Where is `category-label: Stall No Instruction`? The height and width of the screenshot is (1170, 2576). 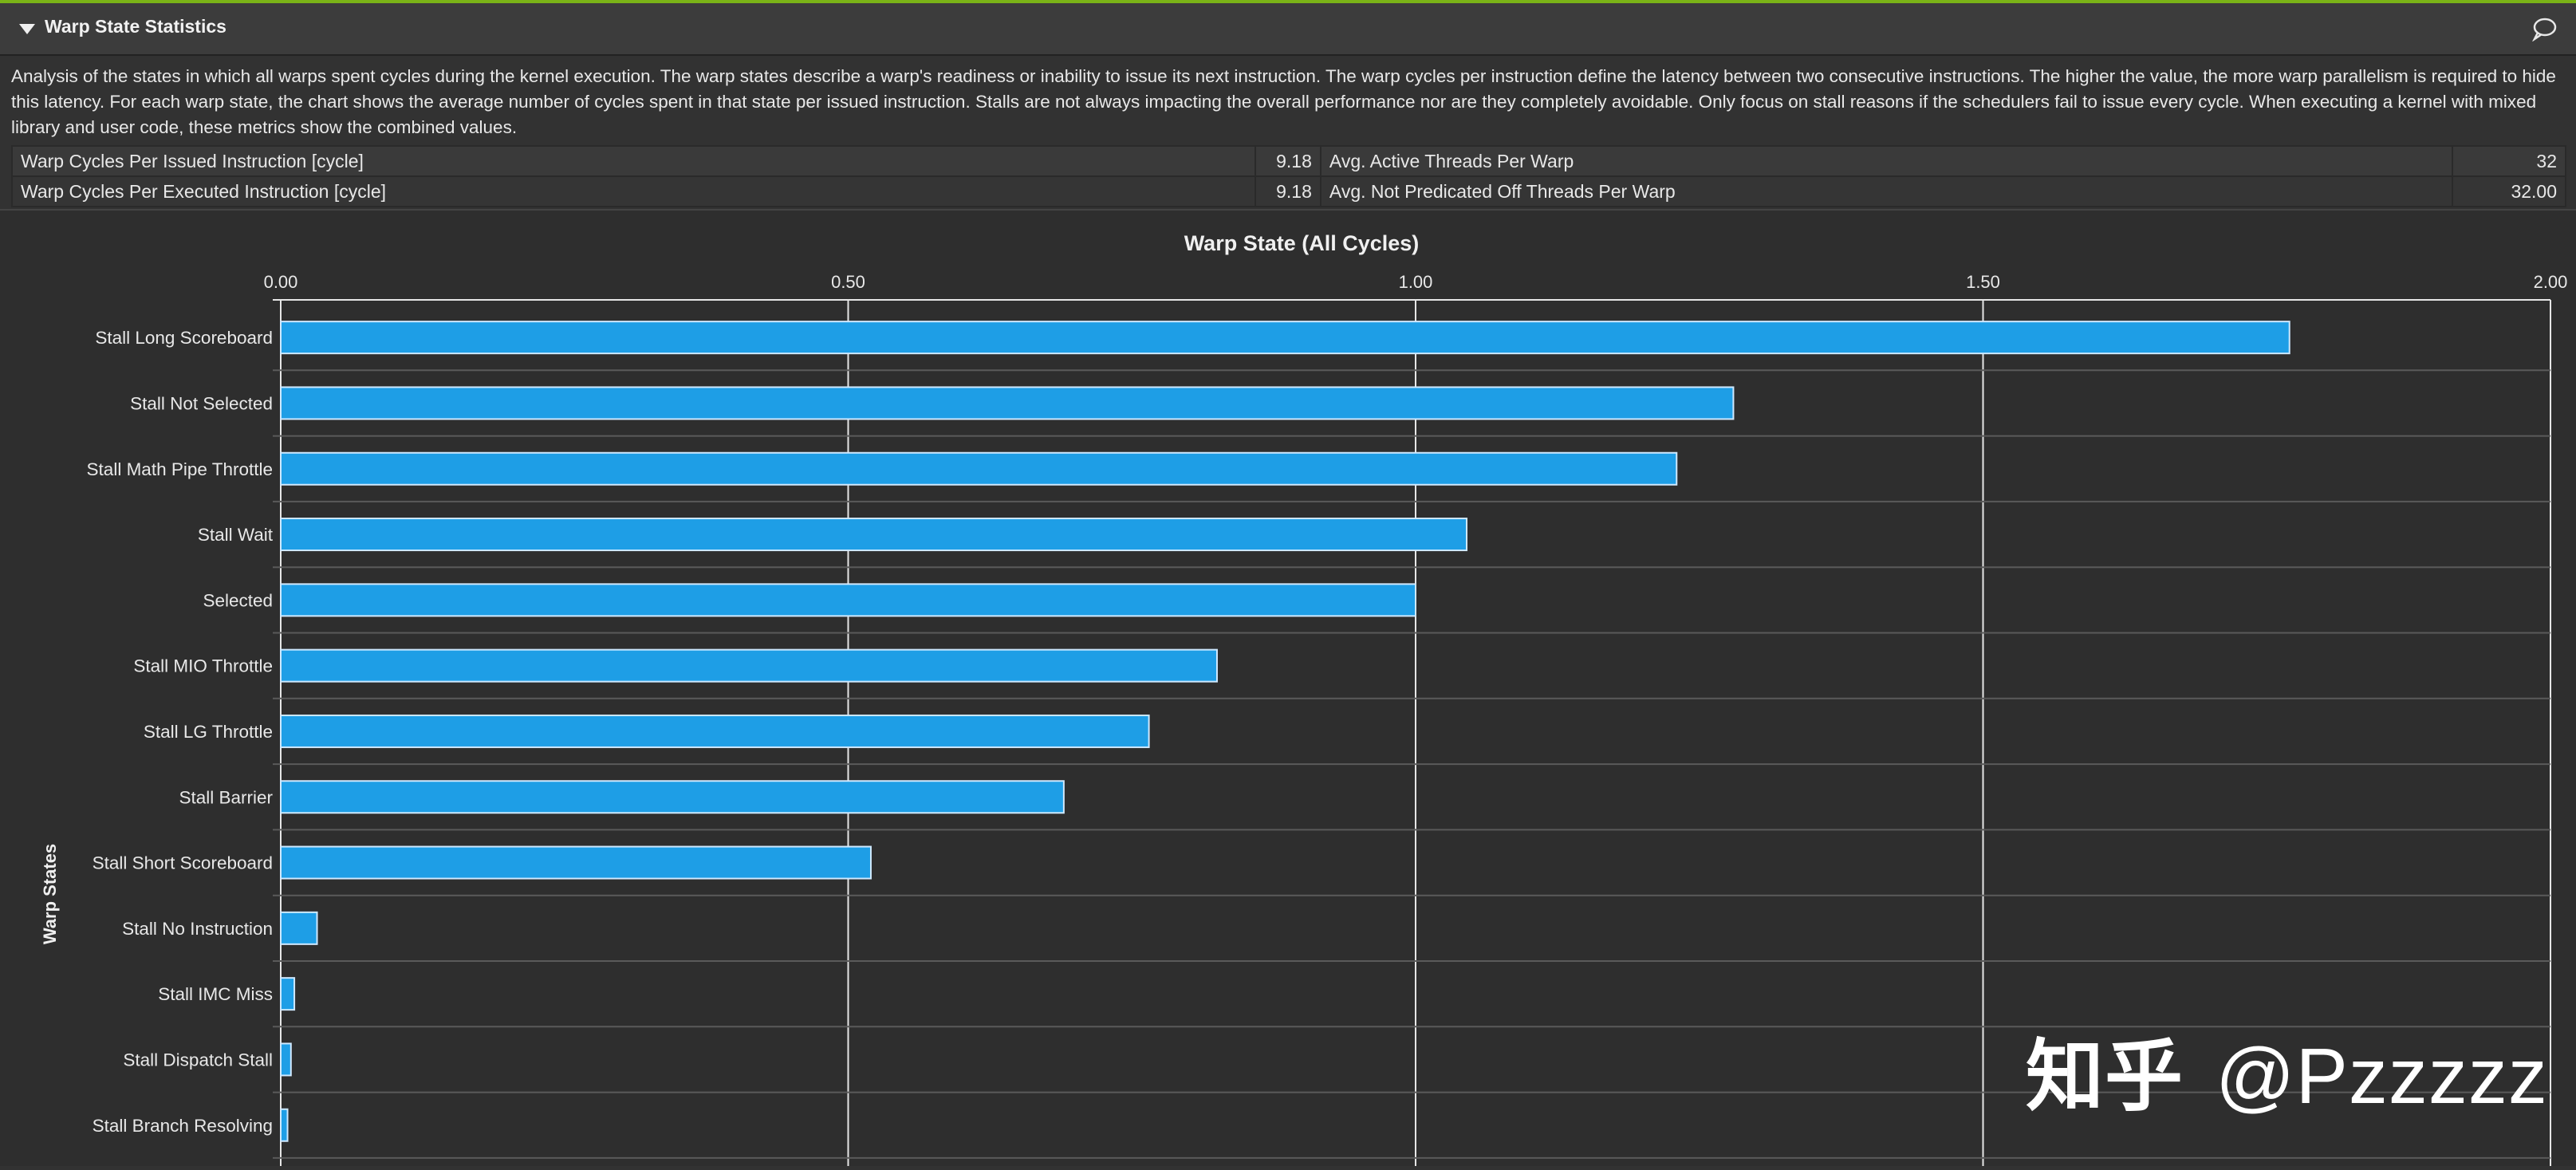
category-label: Stall No Instruction is located at coordinates (197, 929).